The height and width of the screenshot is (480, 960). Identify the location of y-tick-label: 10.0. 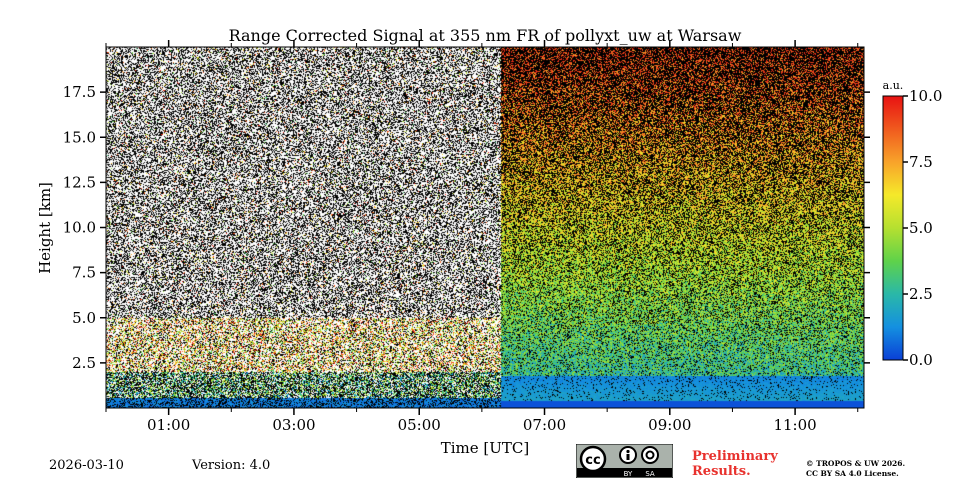
(79, 228).